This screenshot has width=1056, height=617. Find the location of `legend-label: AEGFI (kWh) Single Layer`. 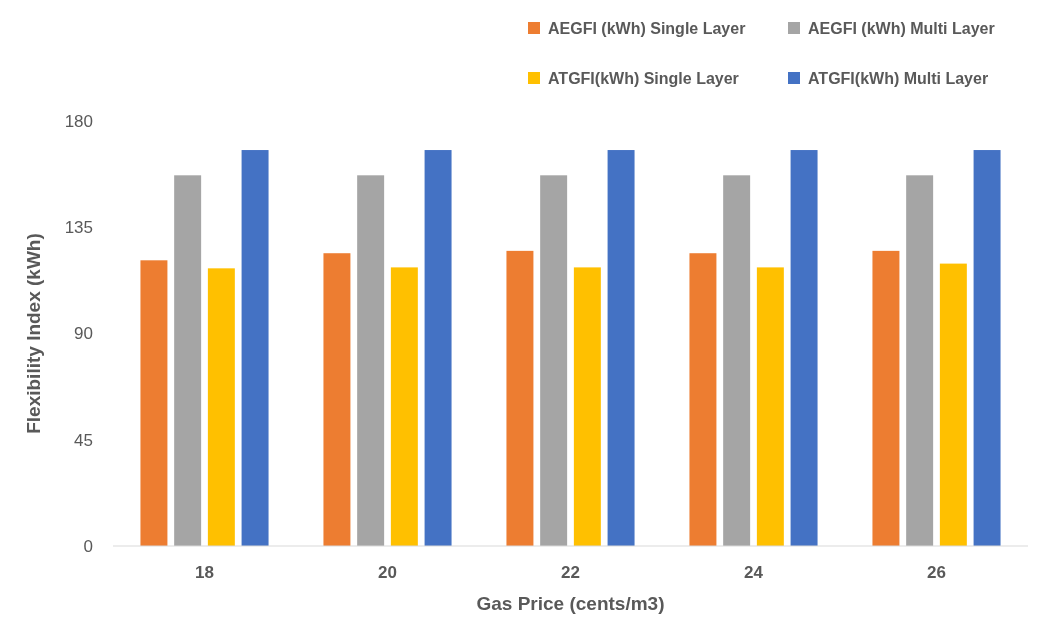

legend-label: AEGFI (kWh) Single Layer is located at coordinates (647, 28).